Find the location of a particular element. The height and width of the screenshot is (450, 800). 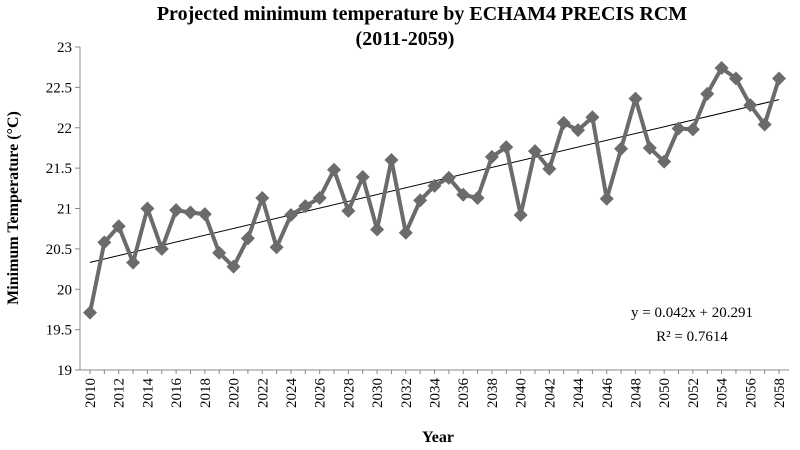

x-tick-label: 2026 is located at coordinates (321, 393).